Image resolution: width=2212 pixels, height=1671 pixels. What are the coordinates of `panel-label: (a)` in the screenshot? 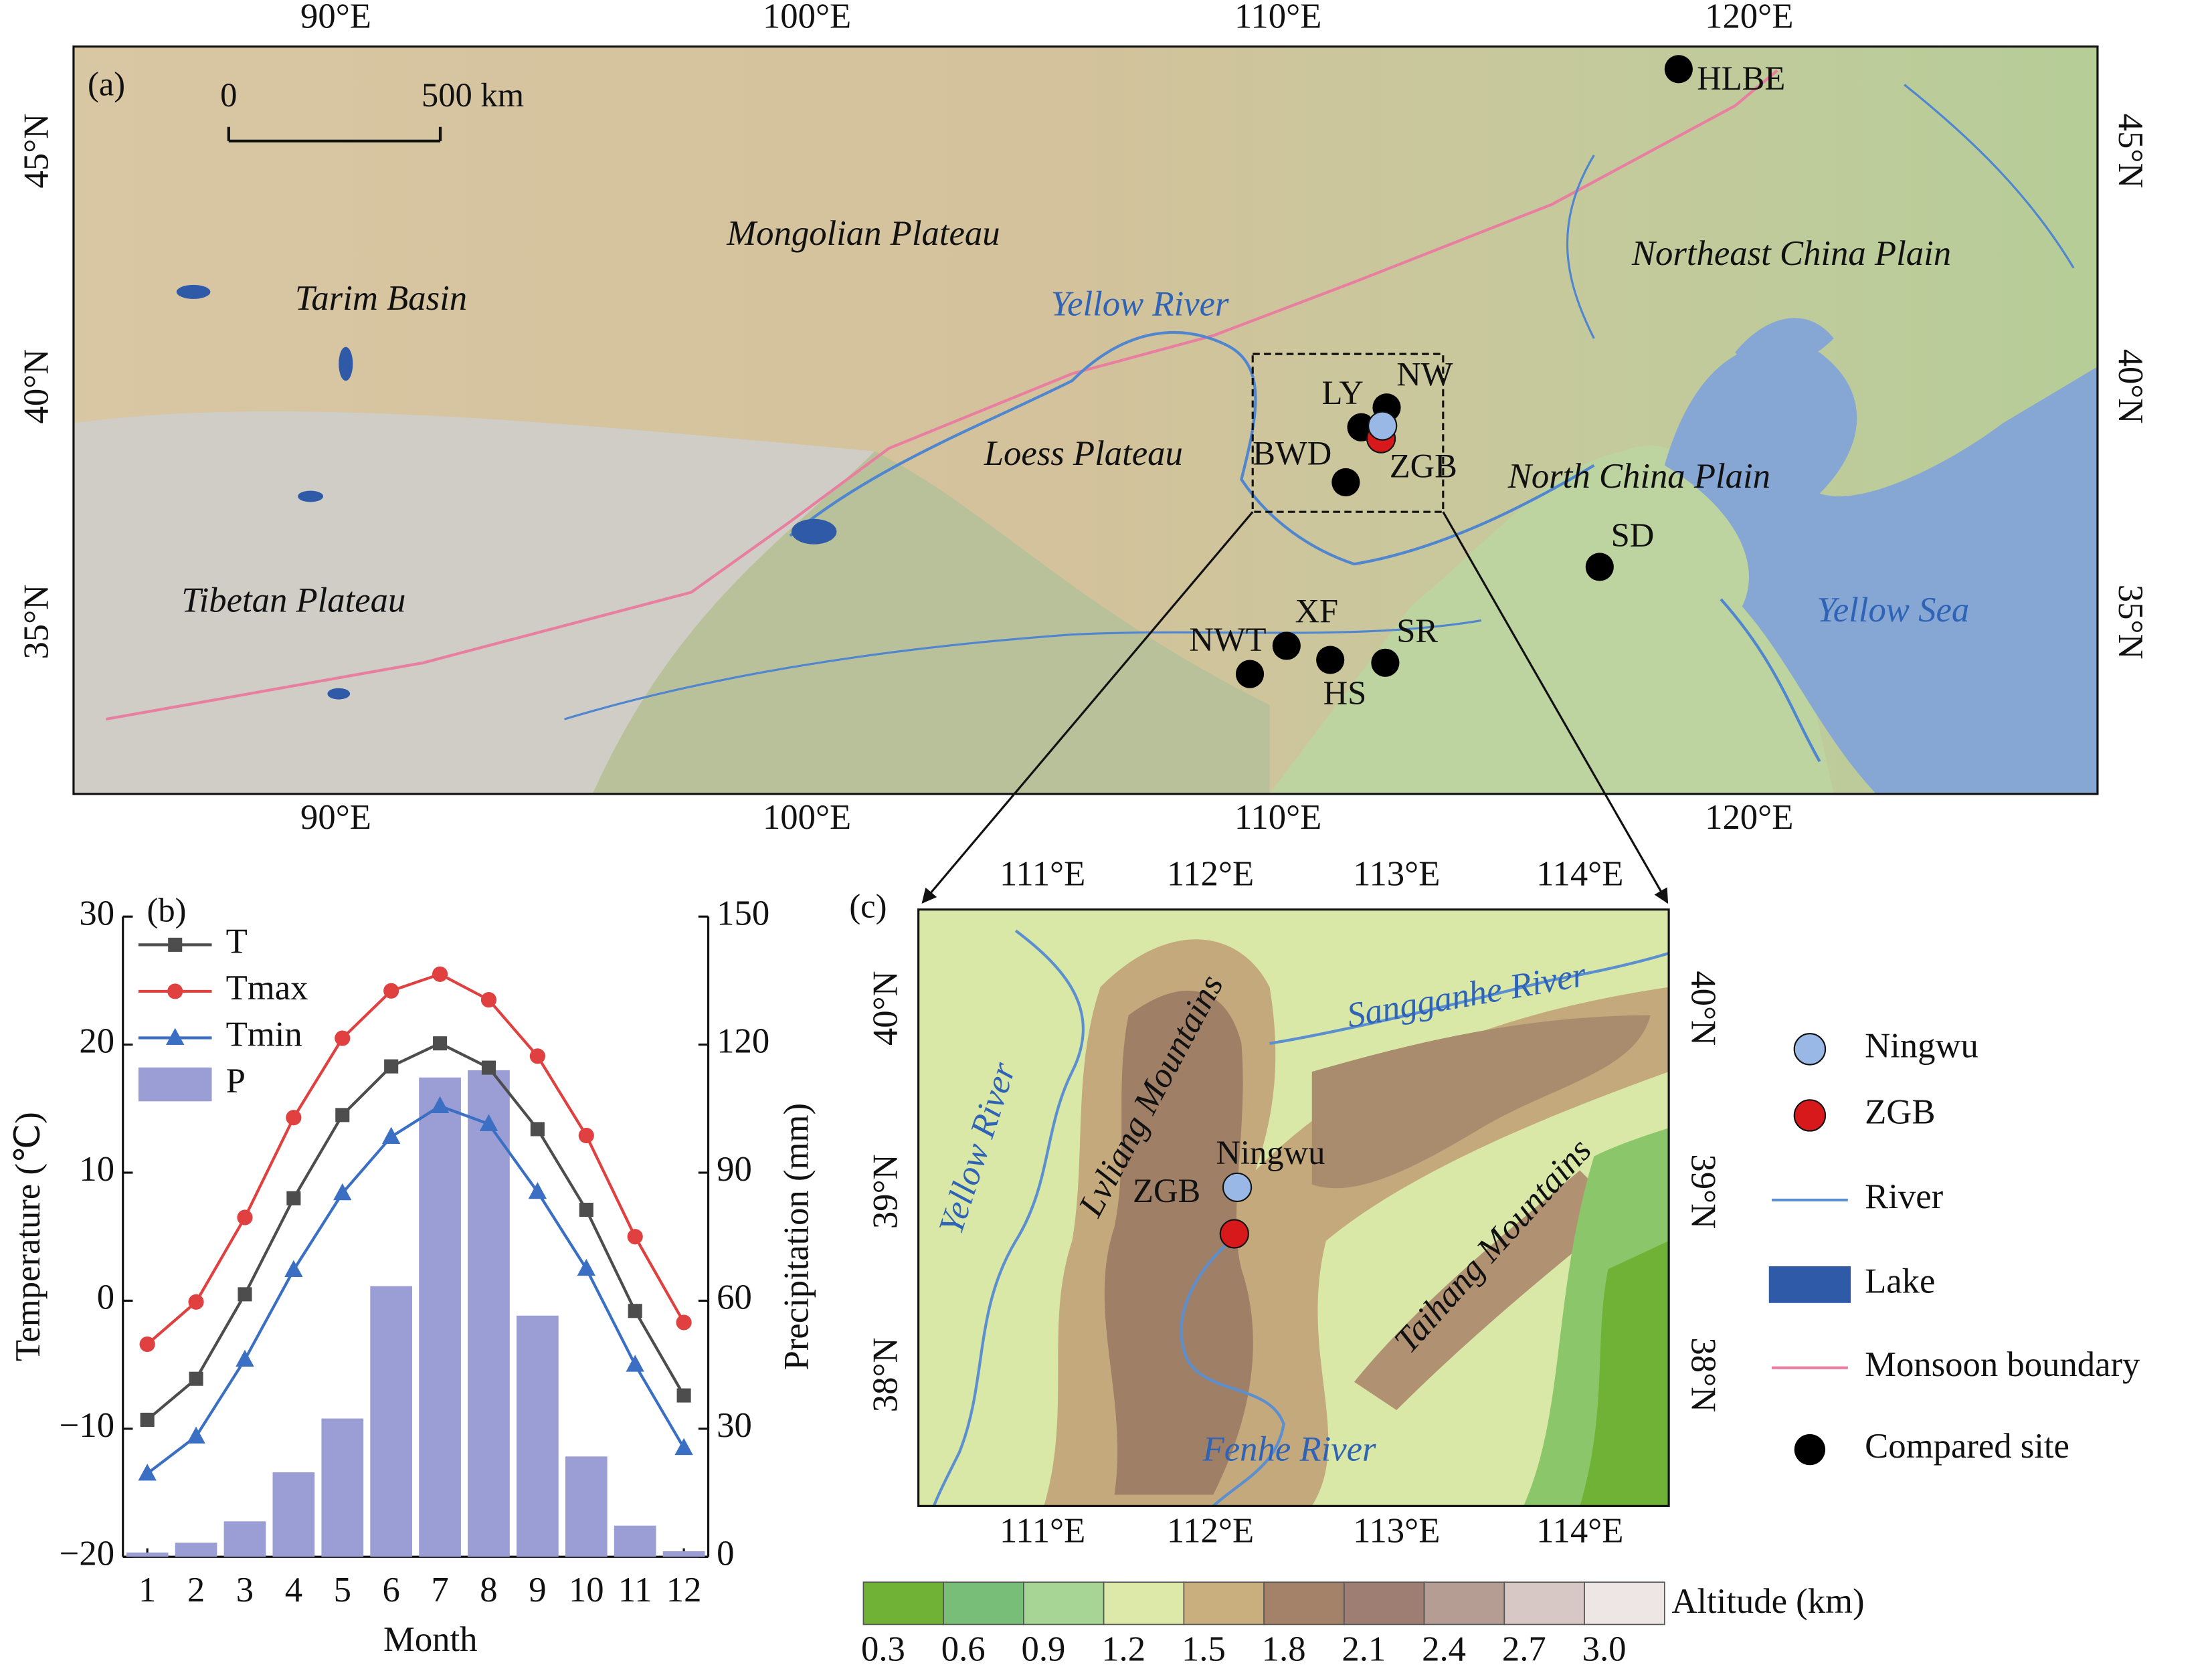 It's located at (106, 83).